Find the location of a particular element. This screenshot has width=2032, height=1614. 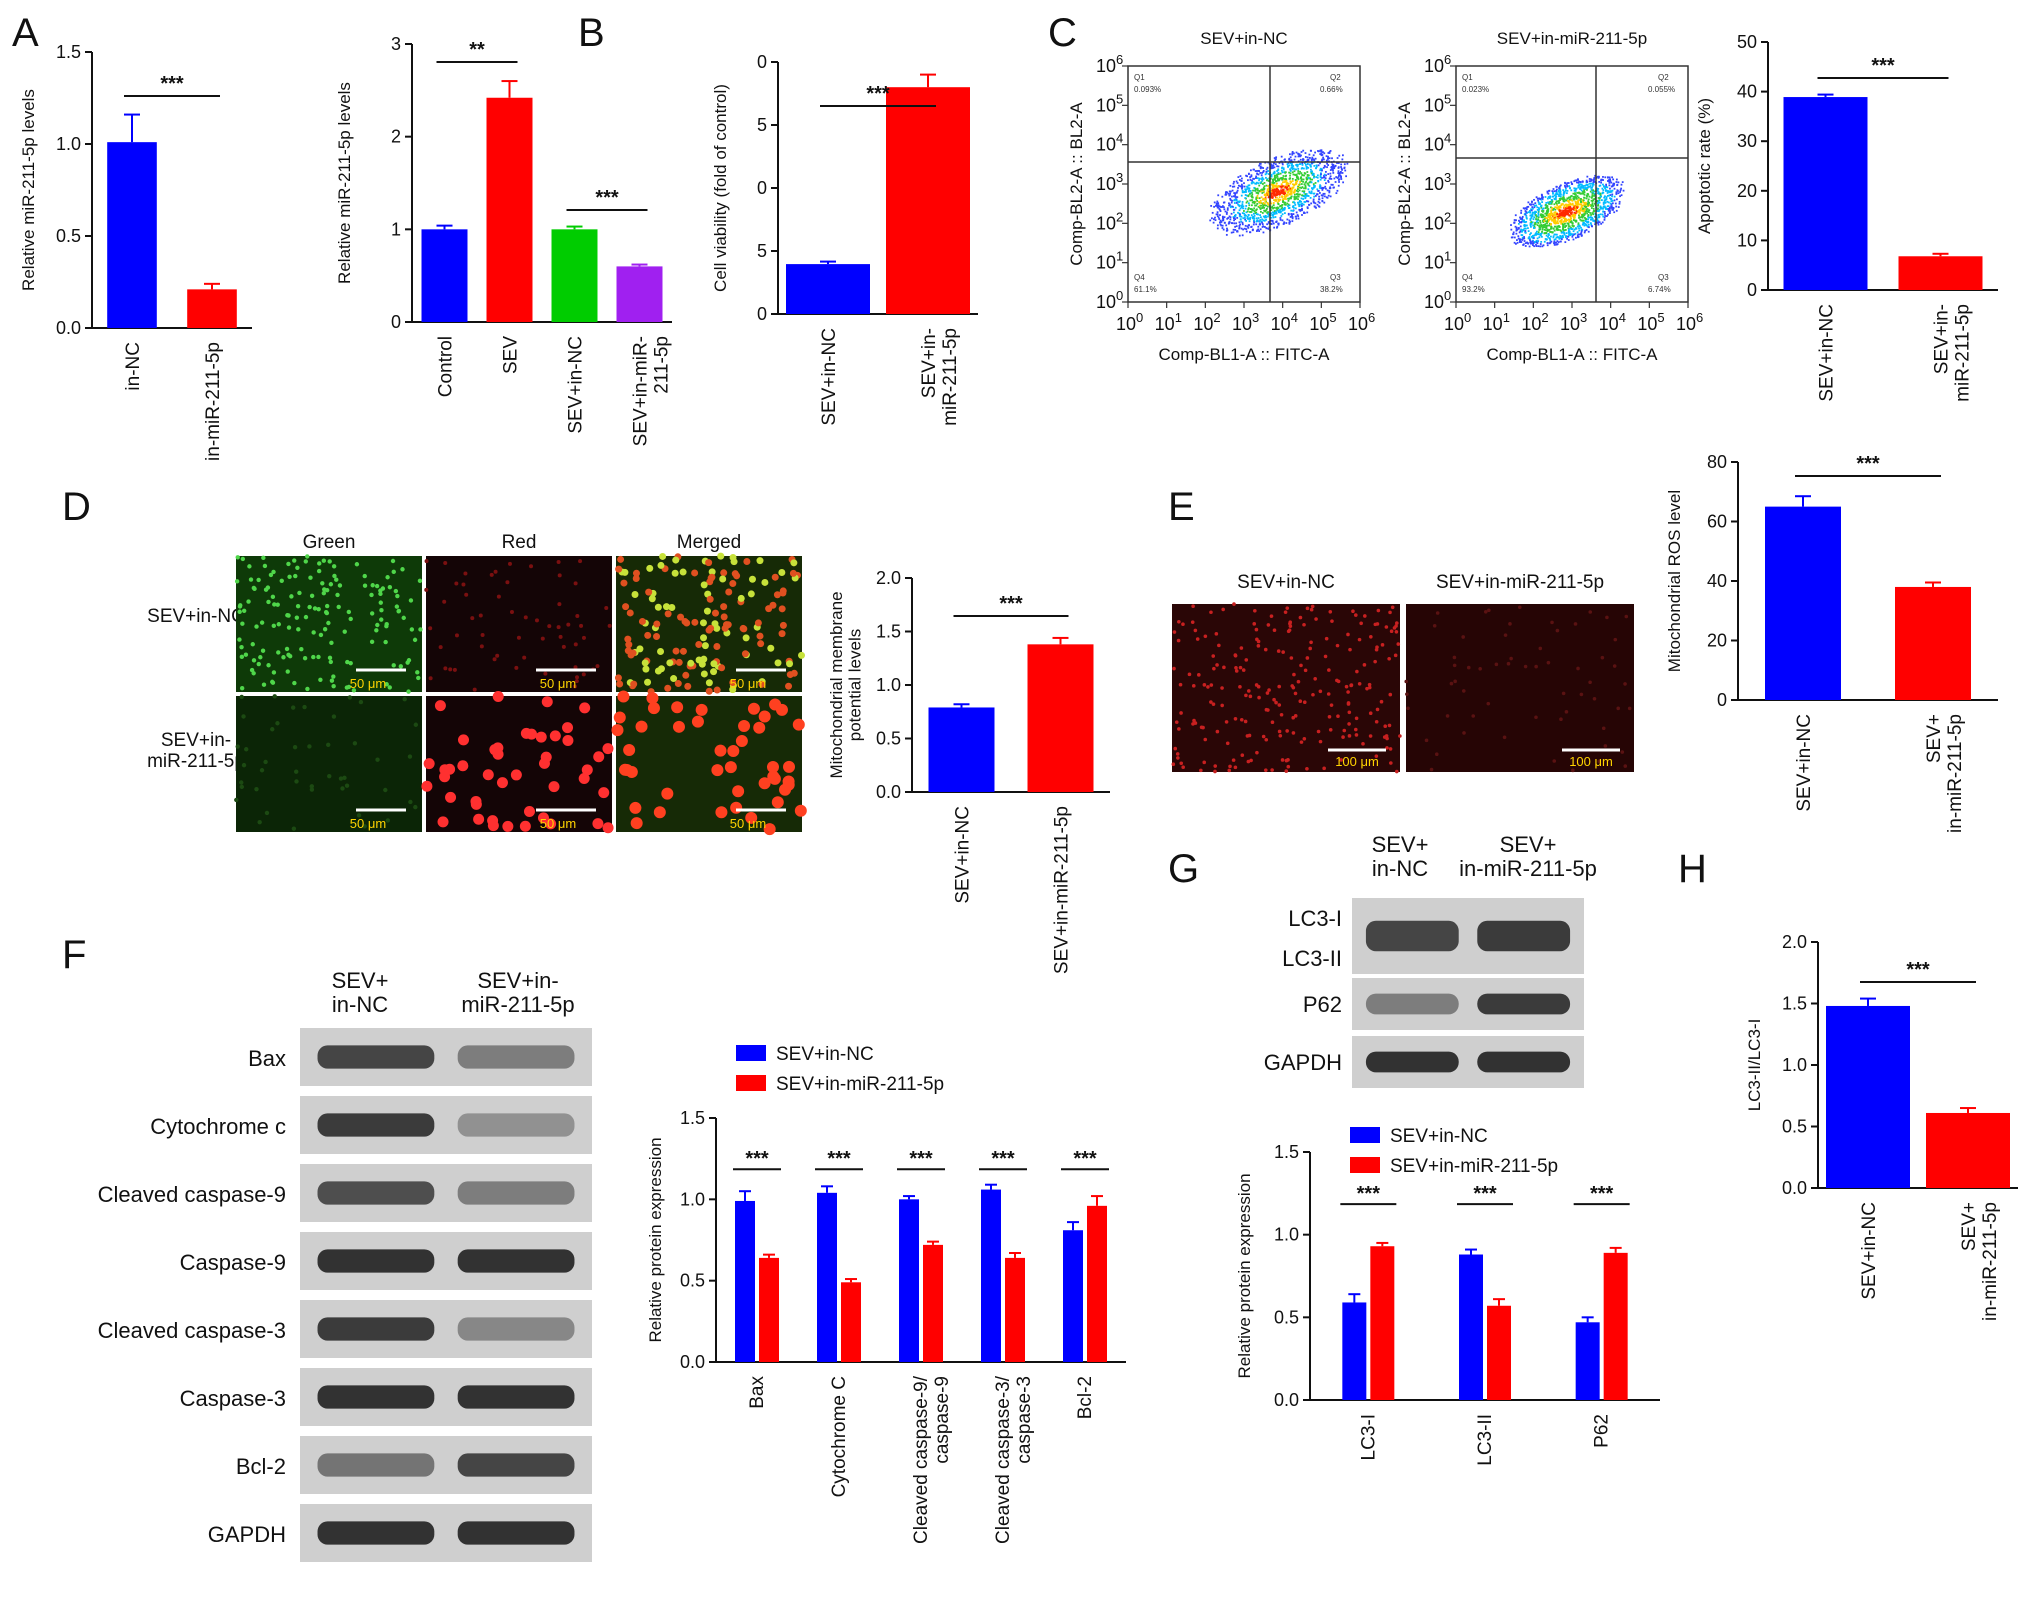

blot-row-label-line: LC3-I is located at coordinates (1315, 918).